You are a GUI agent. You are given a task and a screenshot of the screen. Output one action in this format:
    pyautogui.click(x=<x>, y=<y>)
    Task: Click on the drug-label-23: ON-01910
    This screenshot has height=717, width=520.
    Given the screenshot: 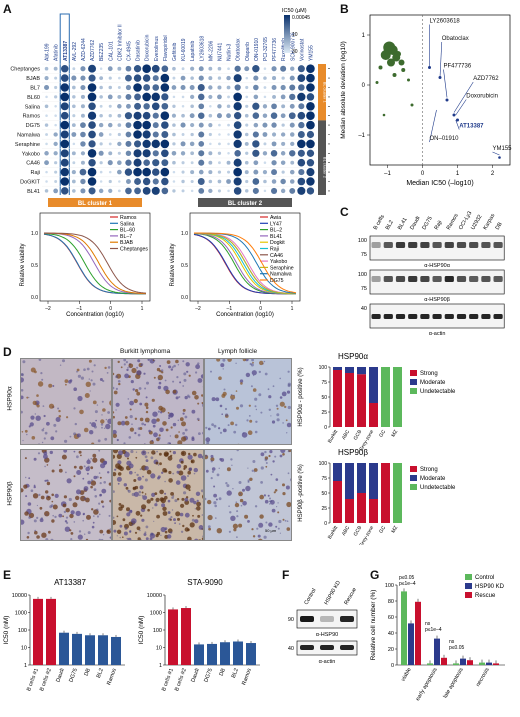 What is the action you would take?
    pyautogui.click(x=257, y=49)
    